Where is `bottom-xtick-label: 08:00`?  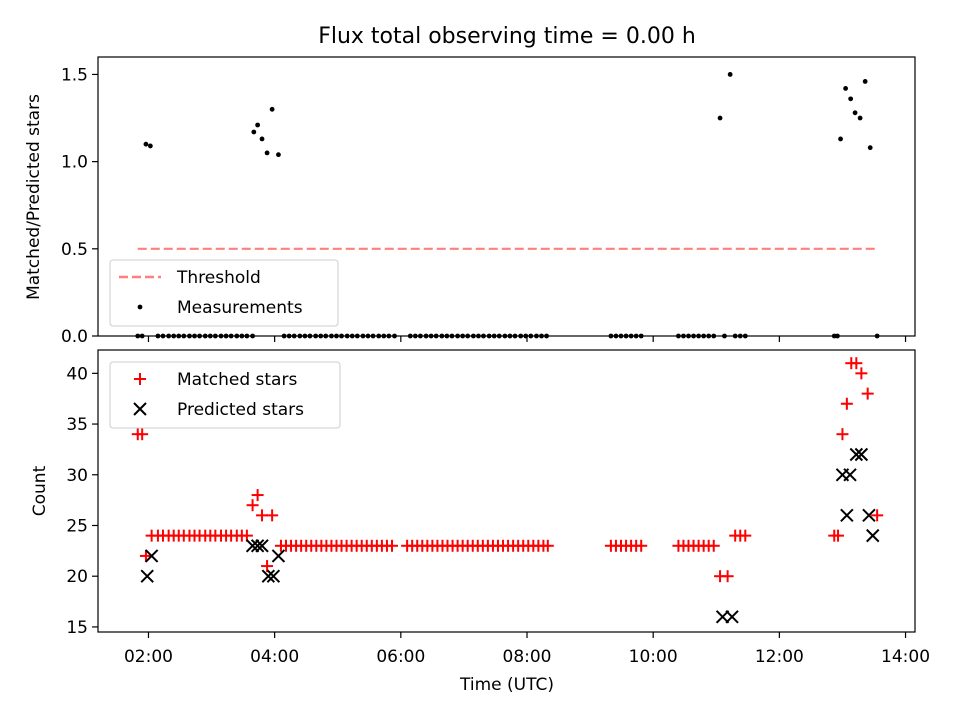
bottom-xtick-label: 08:00 is located at coordinates (527, 657).